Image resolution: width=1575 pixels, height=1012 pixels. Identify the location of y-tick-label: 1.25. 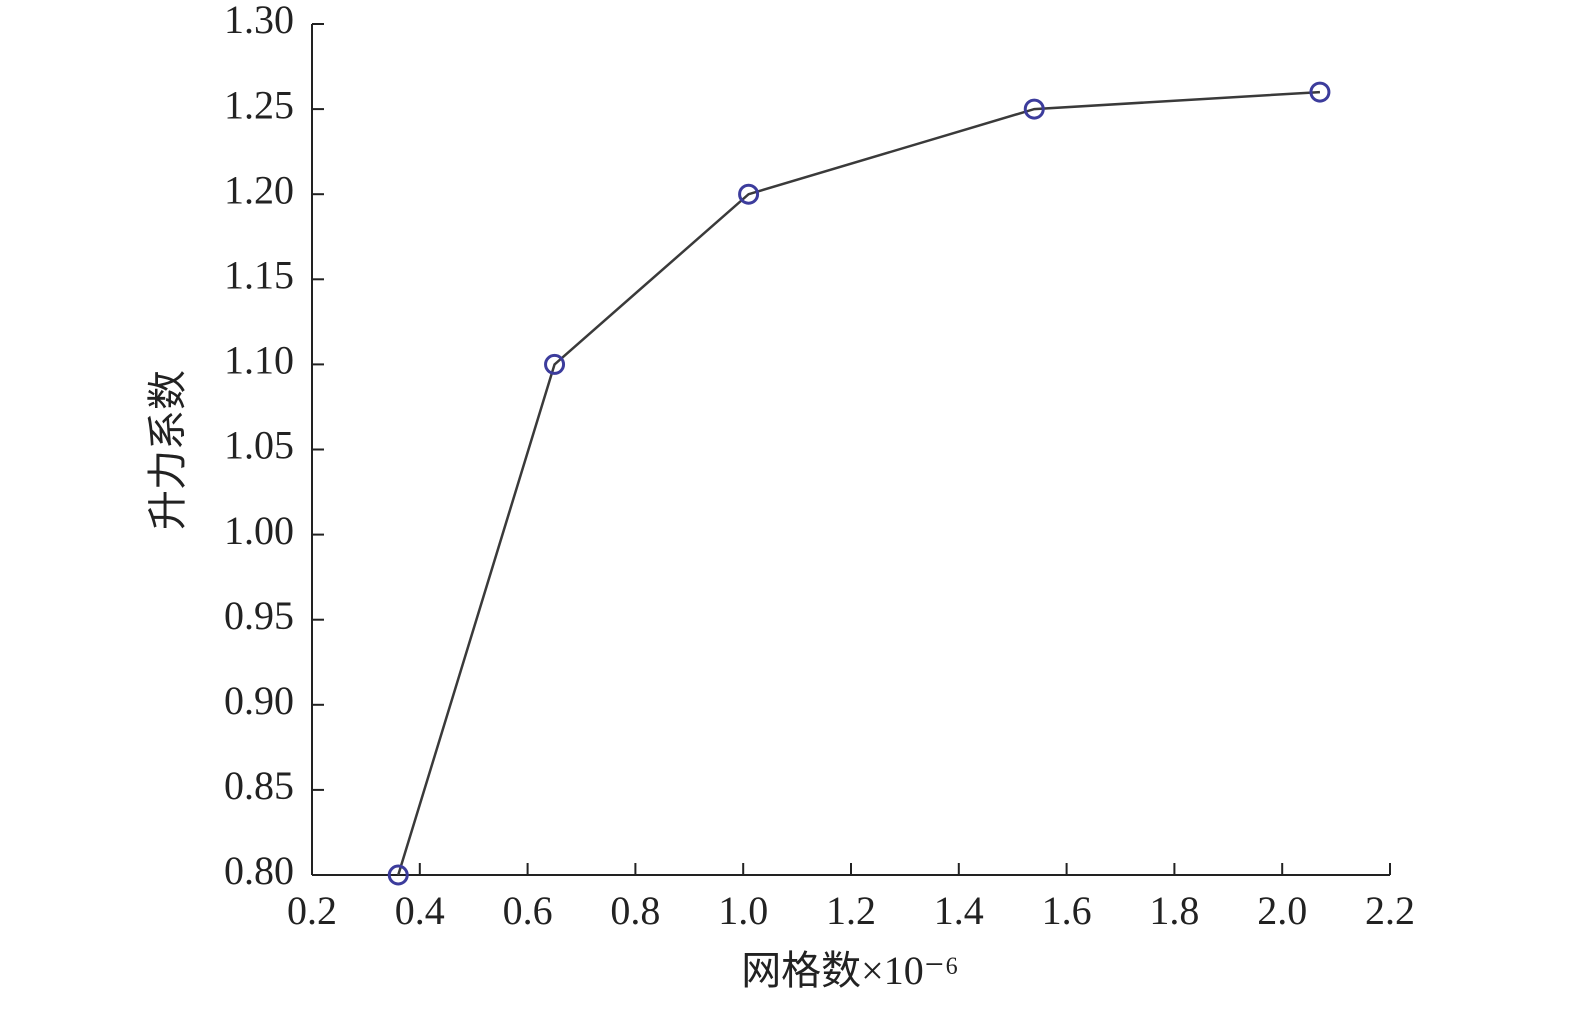
(259, 104).